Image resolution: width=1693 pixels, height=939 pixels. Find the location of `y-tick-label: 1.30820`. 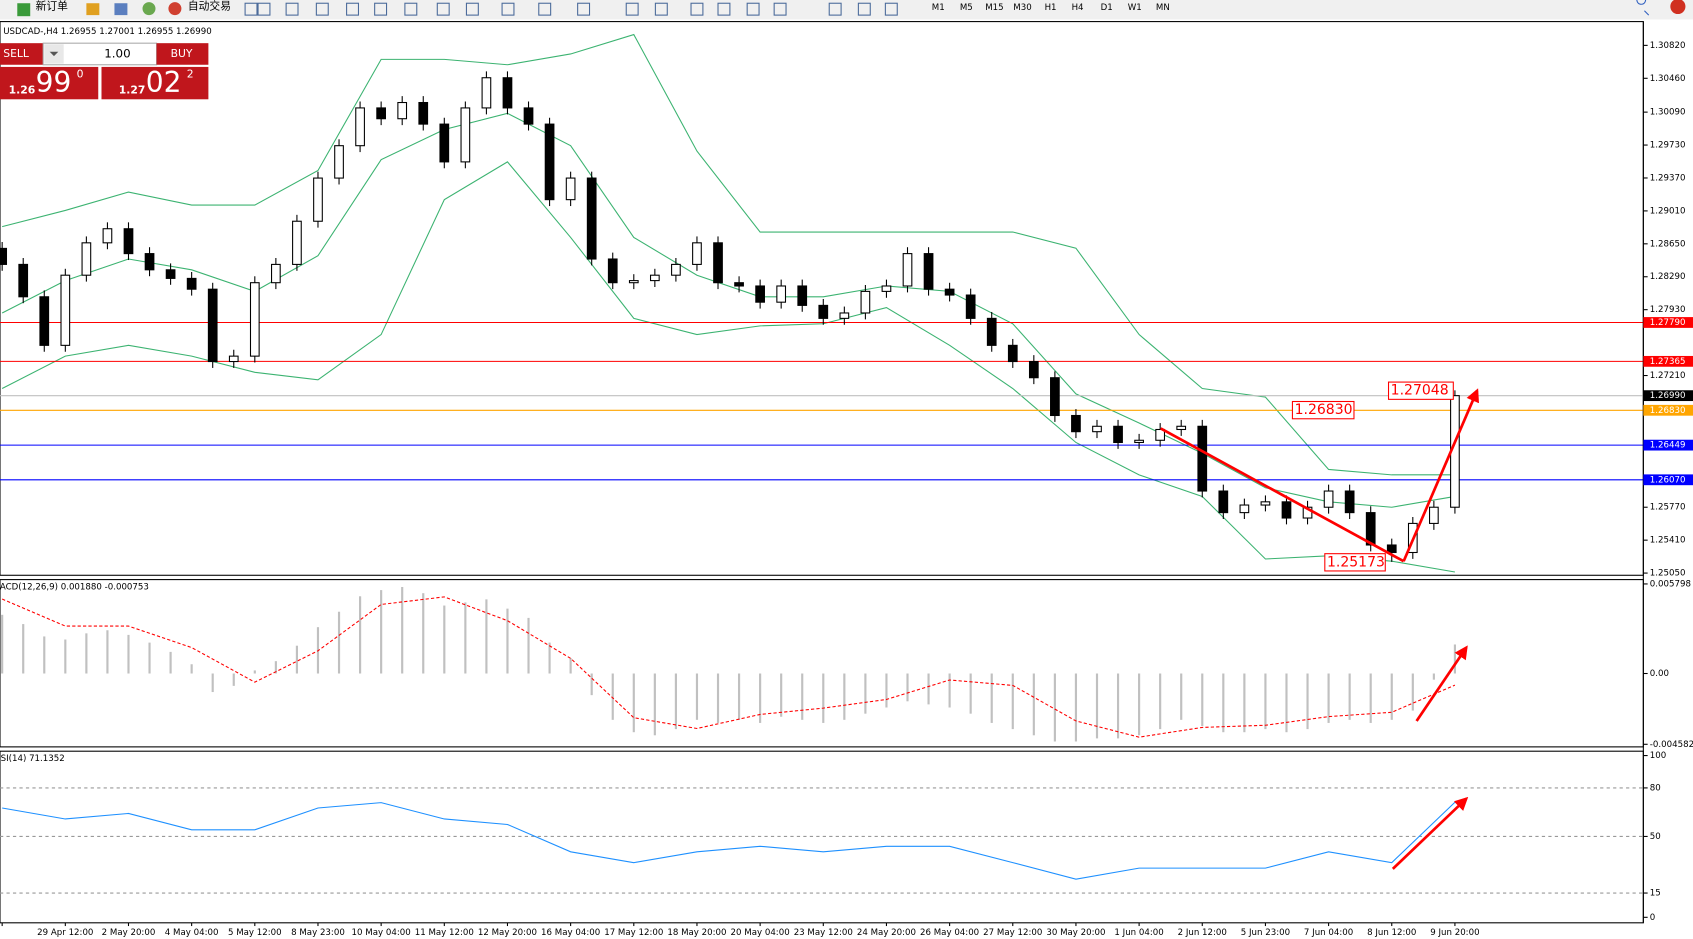

y-tick-label: 1.30820 is located at coordinates (1668, 46).